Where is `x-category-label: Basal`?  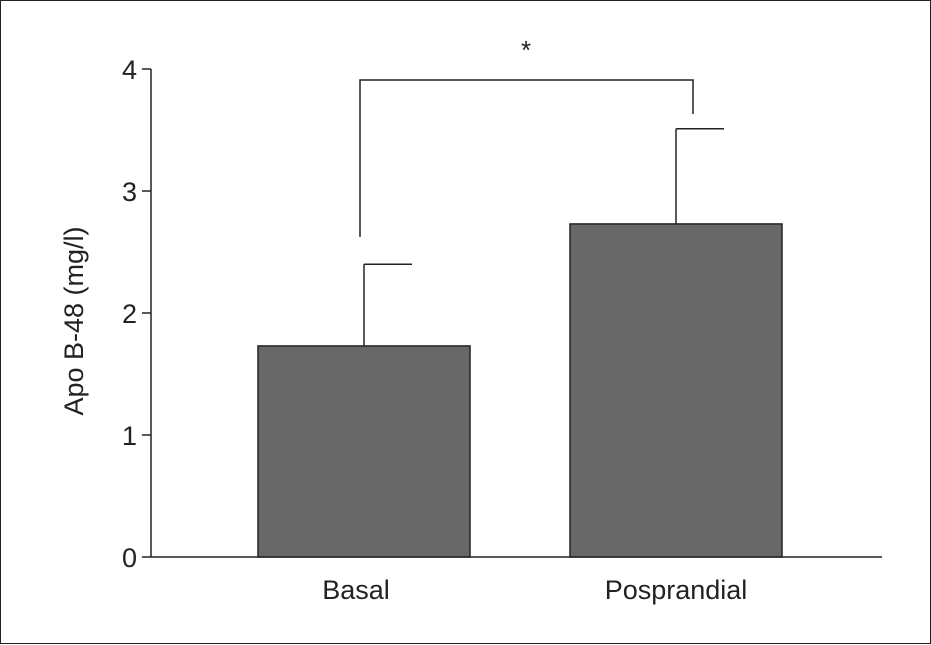
x-category-label: Basal is located at coordinates (356, 590).